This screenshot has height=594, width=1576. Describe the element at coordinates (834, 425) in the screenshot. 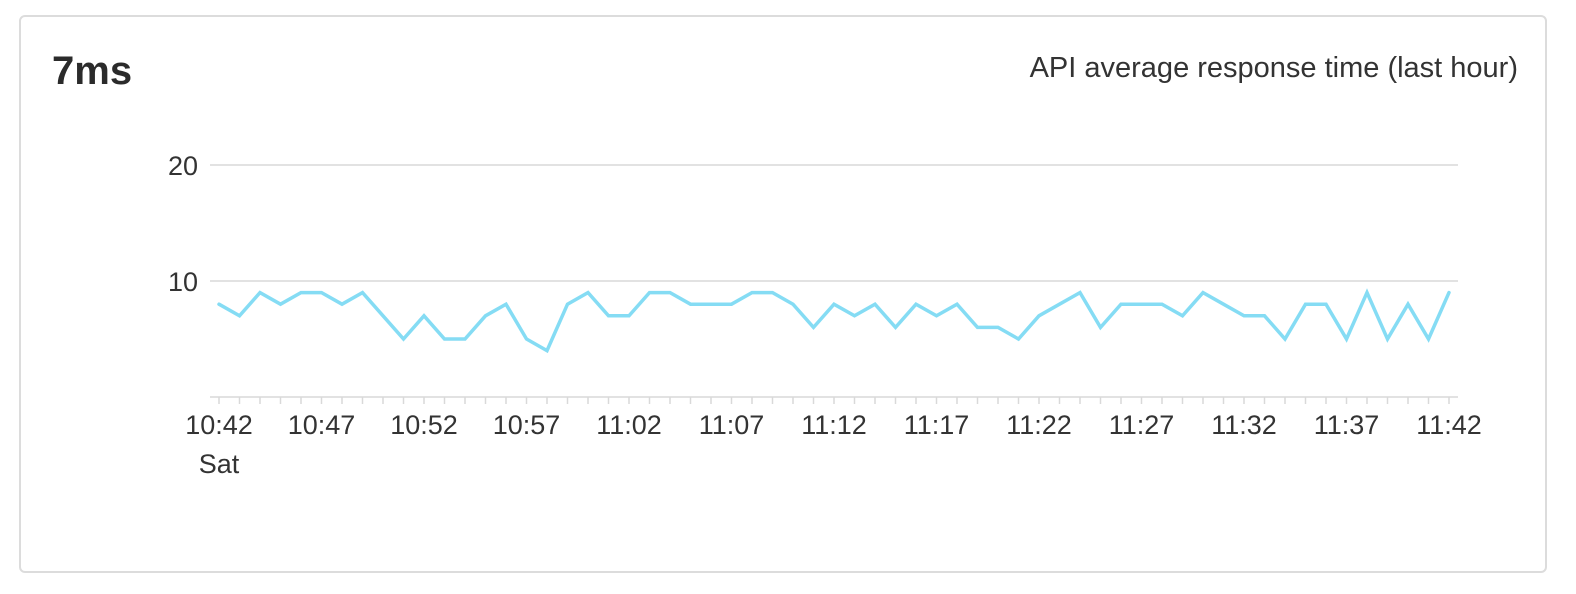

I see `x-tick-label: 11:12` at that location.